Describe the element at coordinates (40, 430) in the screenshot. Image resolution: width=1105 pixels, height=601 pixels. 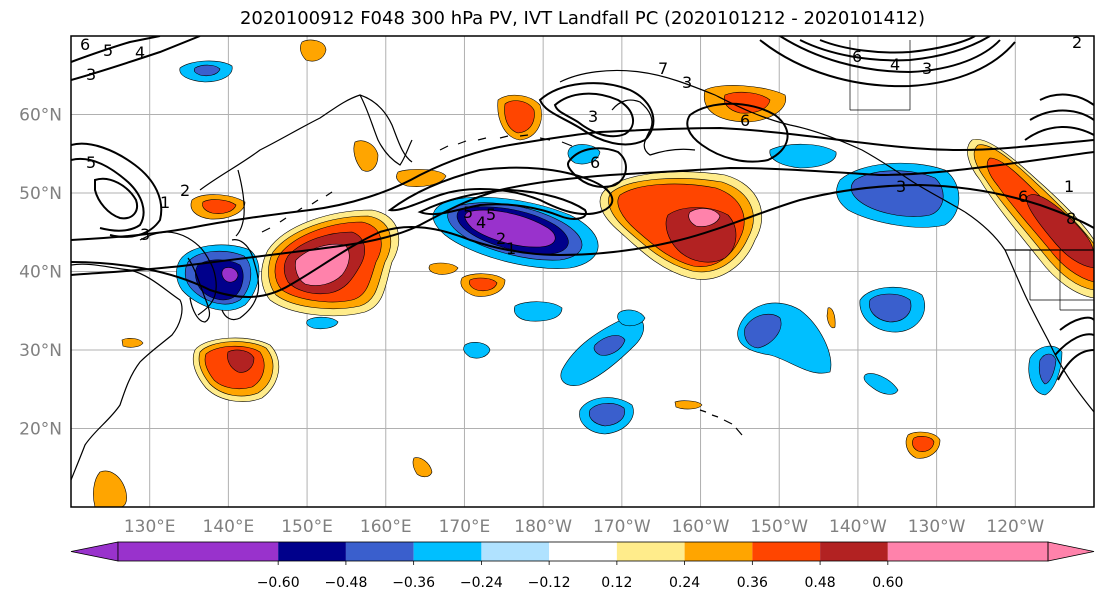
I see `latitude-label: 20°N` at that location.